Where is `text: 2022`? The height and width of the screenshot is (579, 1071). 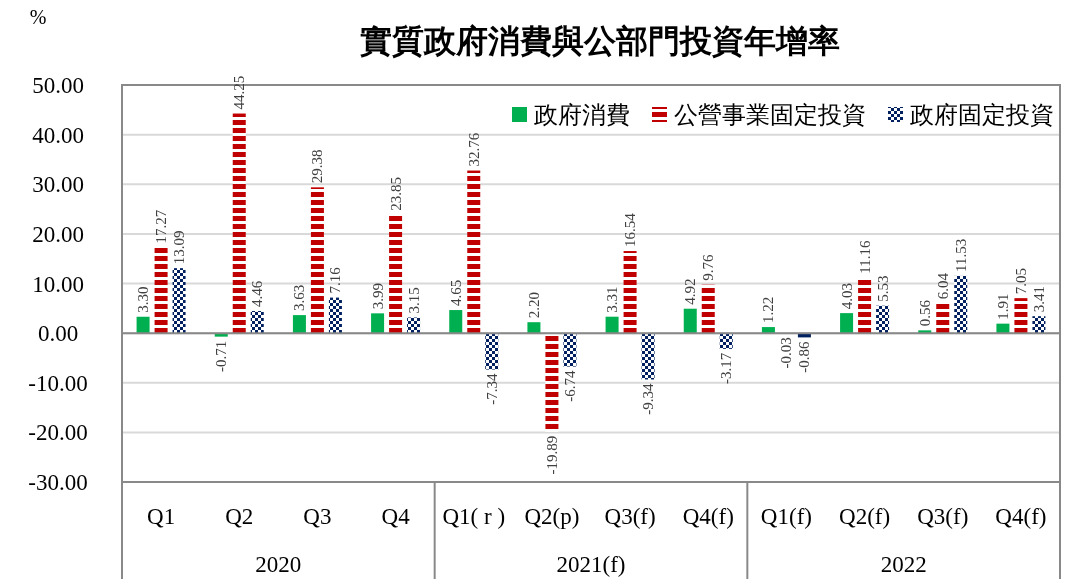 text: 2022 is located at coordinates (903, 564).